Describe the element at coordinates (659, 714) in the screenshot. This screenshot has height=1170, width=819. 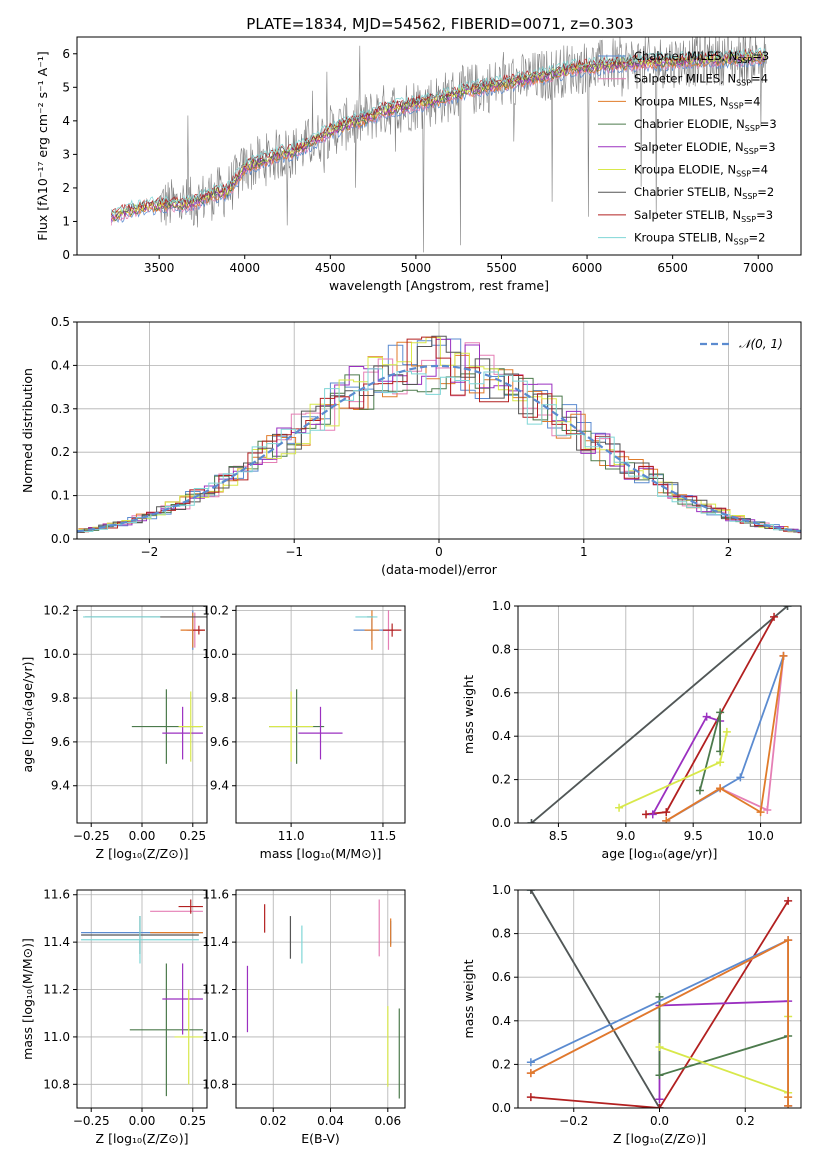
I see `axes-frame` at that location.